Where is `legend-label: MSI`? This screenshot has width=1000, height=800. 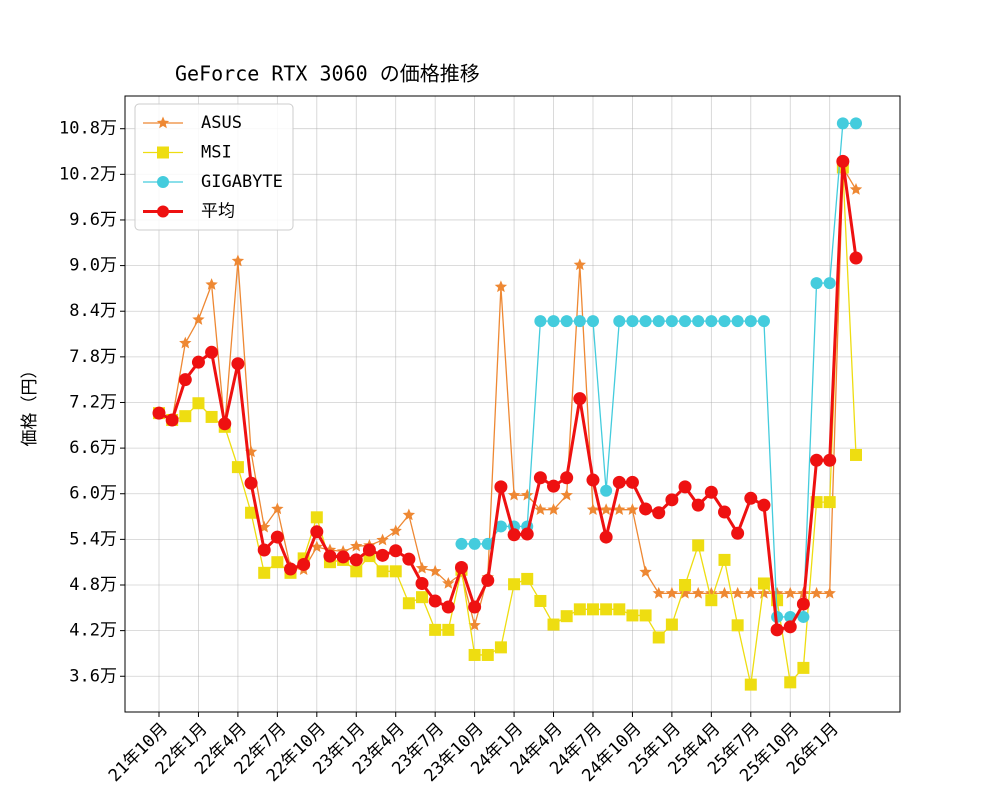
legend-label: MSI is located at coordinates (216, 153).